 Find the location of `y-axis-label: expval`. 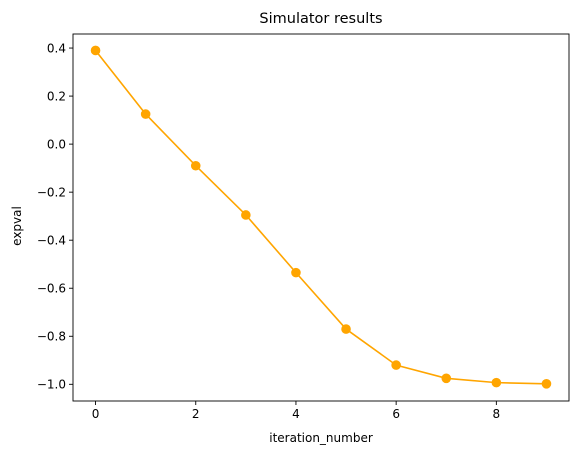

y-axis-label: expval is located at coordinates (17, 226).